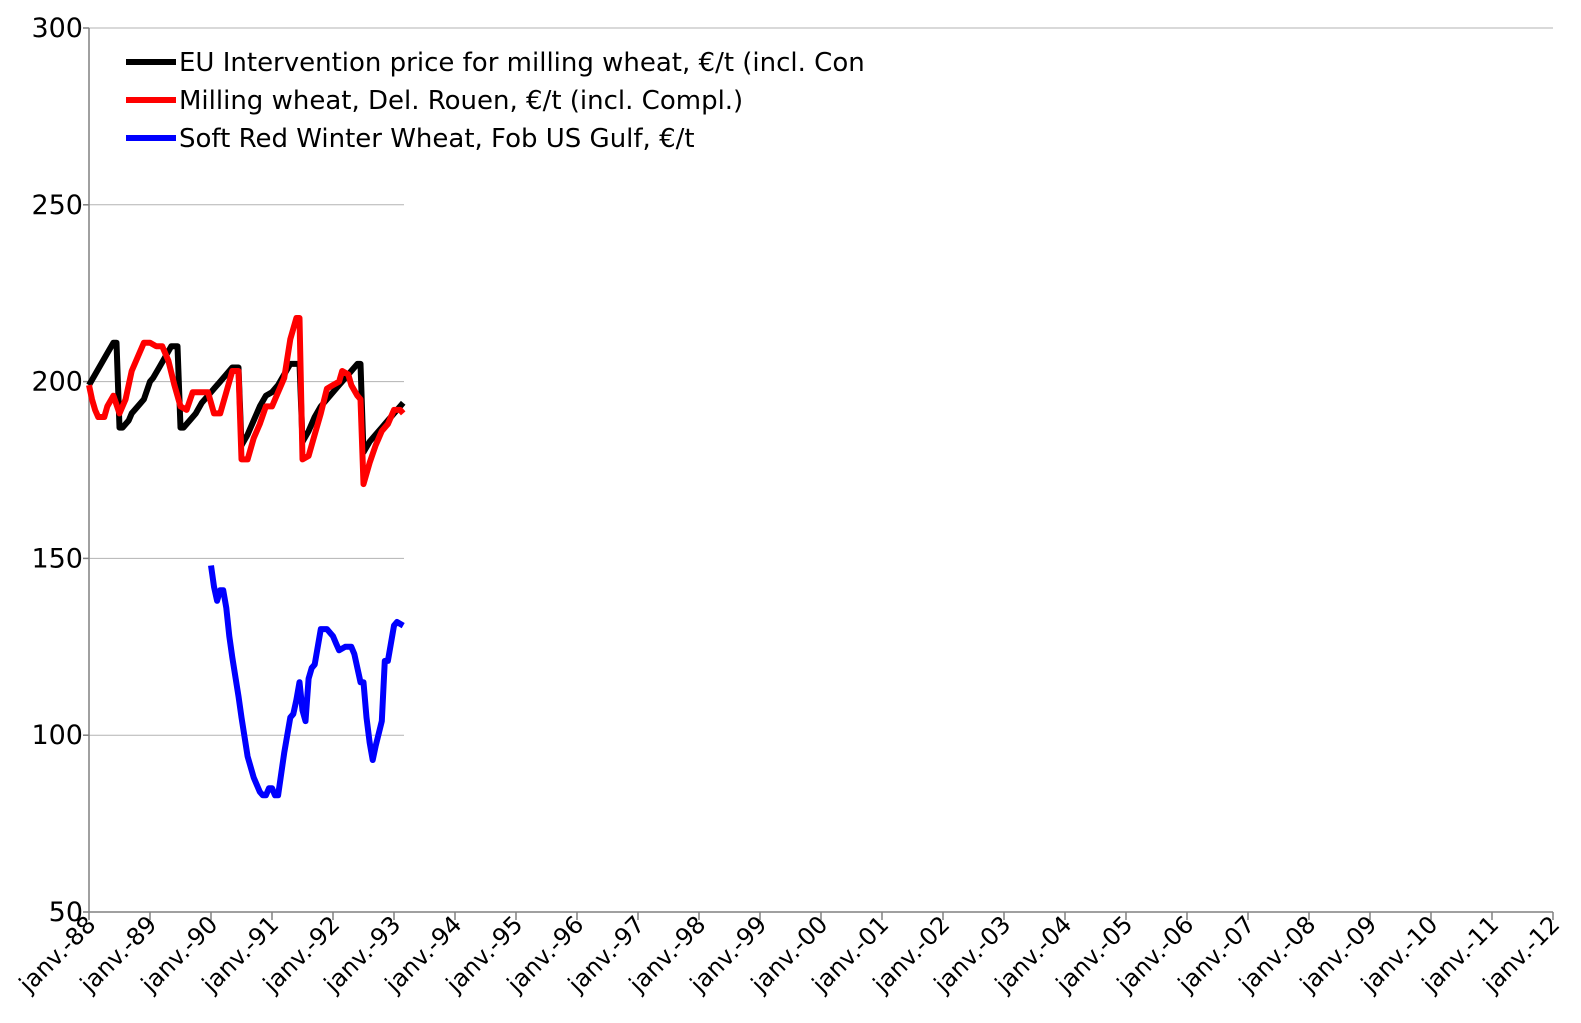 Image resolution: width=1581 pixels, height=1023 pixels. Describe the element at coordinates (57, 28) in the screenshot. I see `y-tick-label: 300` at that location.